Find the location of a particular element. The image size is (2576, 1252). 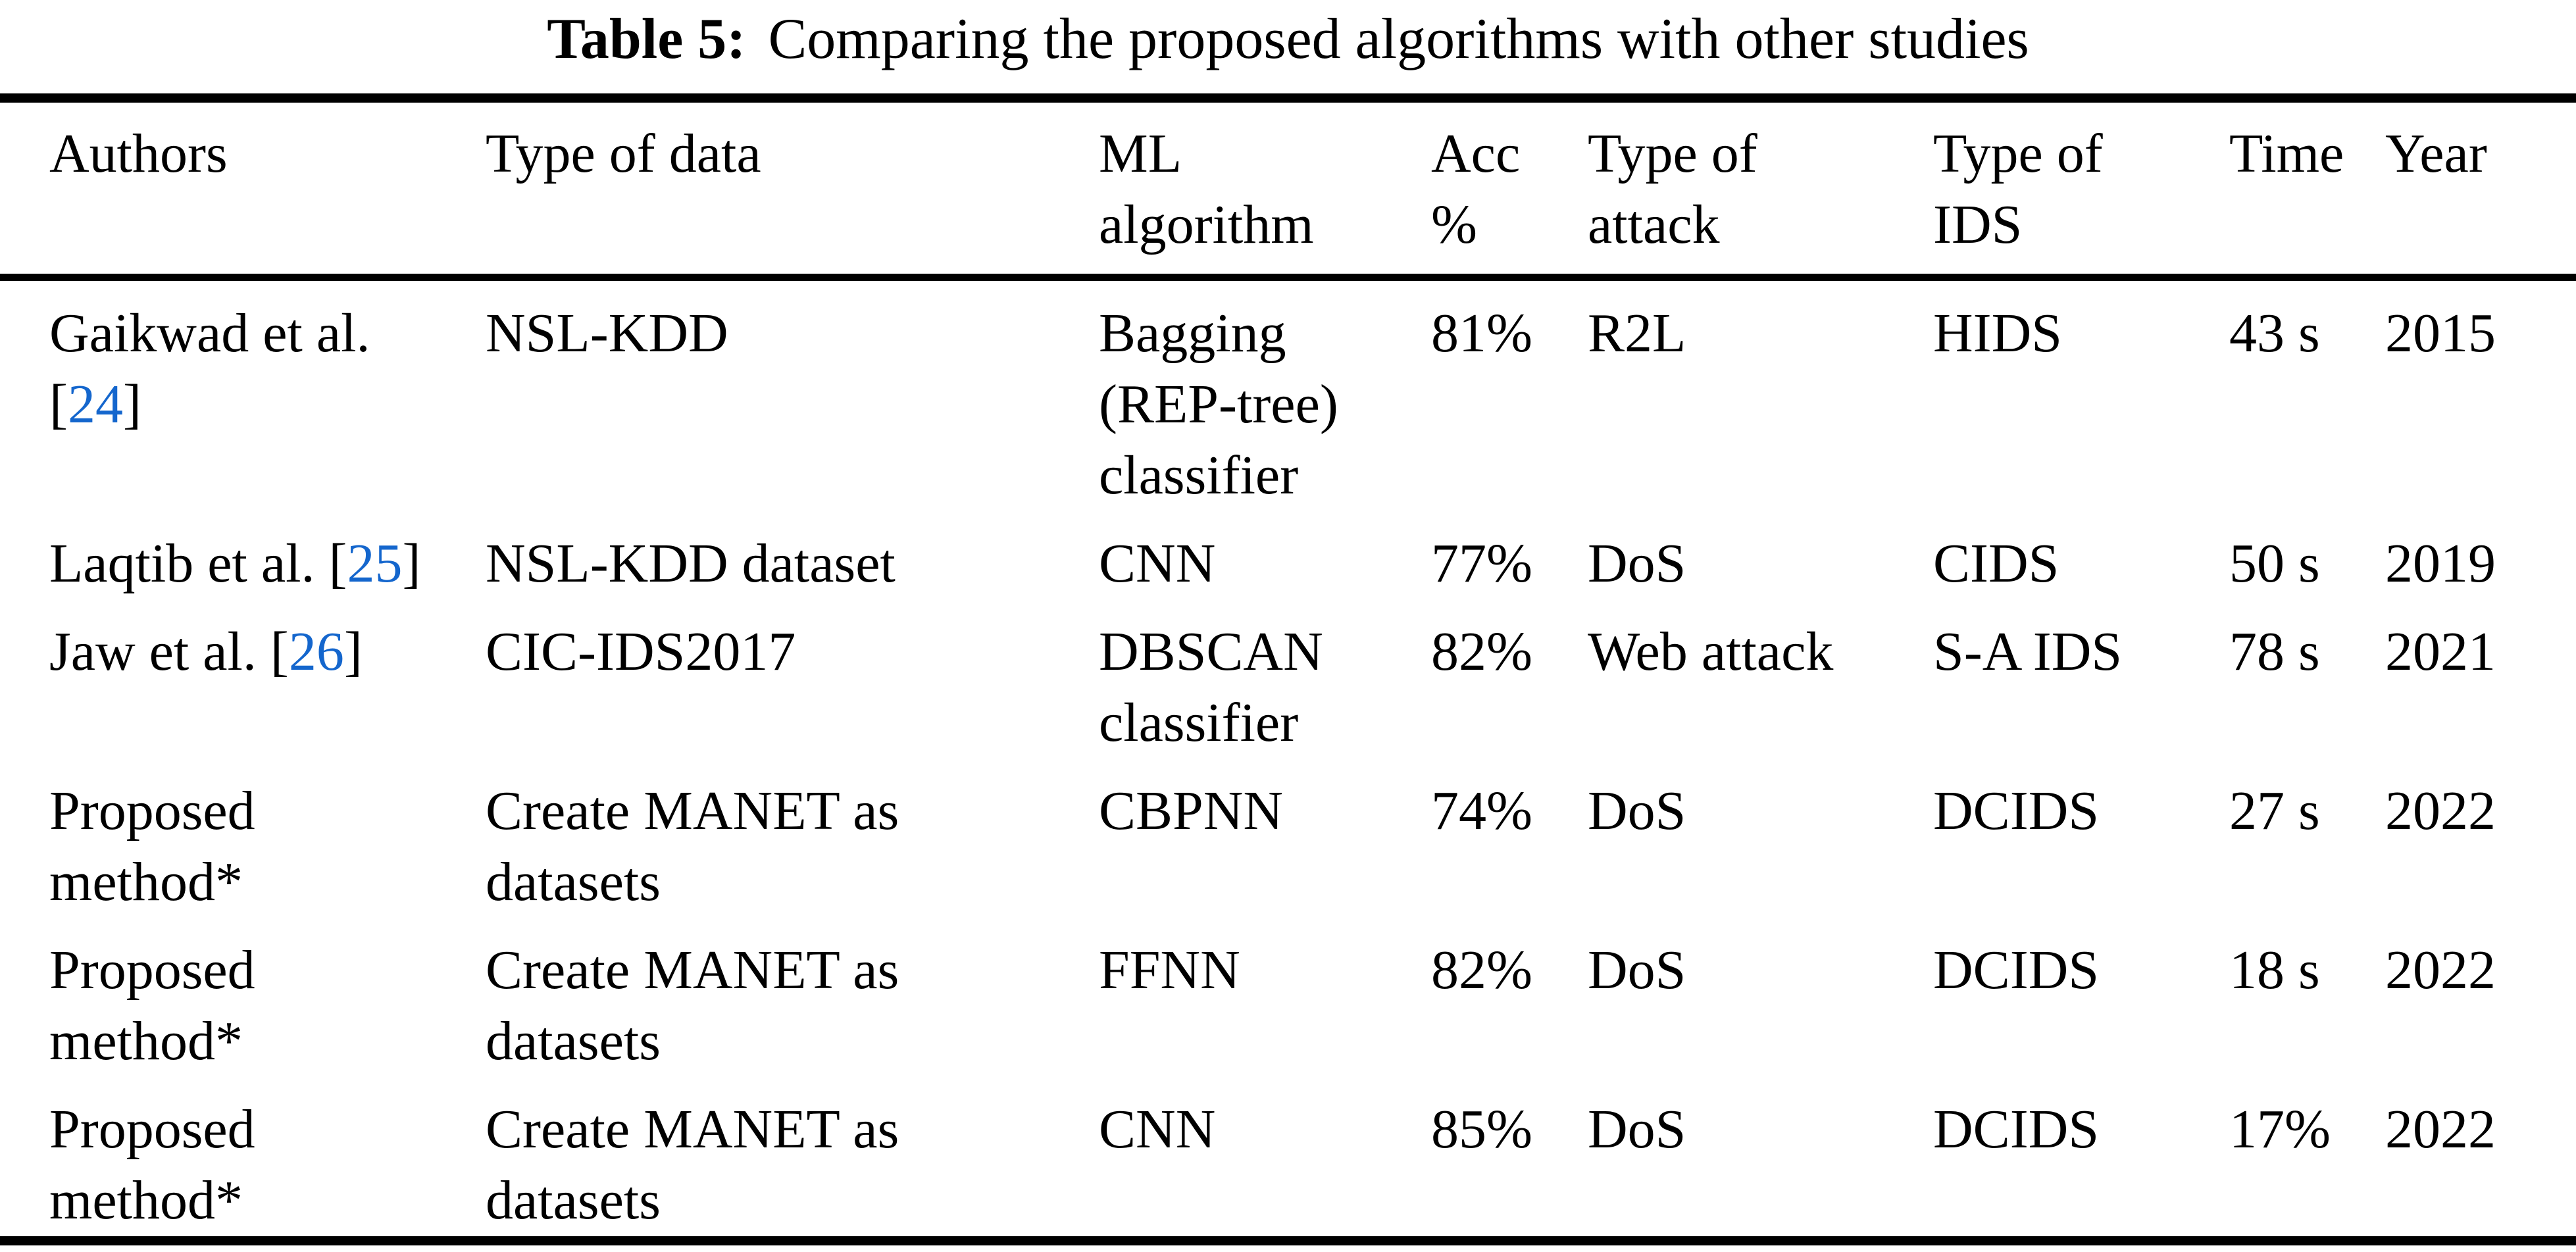

citation-link: 25 is located at coordinates (375, 563).